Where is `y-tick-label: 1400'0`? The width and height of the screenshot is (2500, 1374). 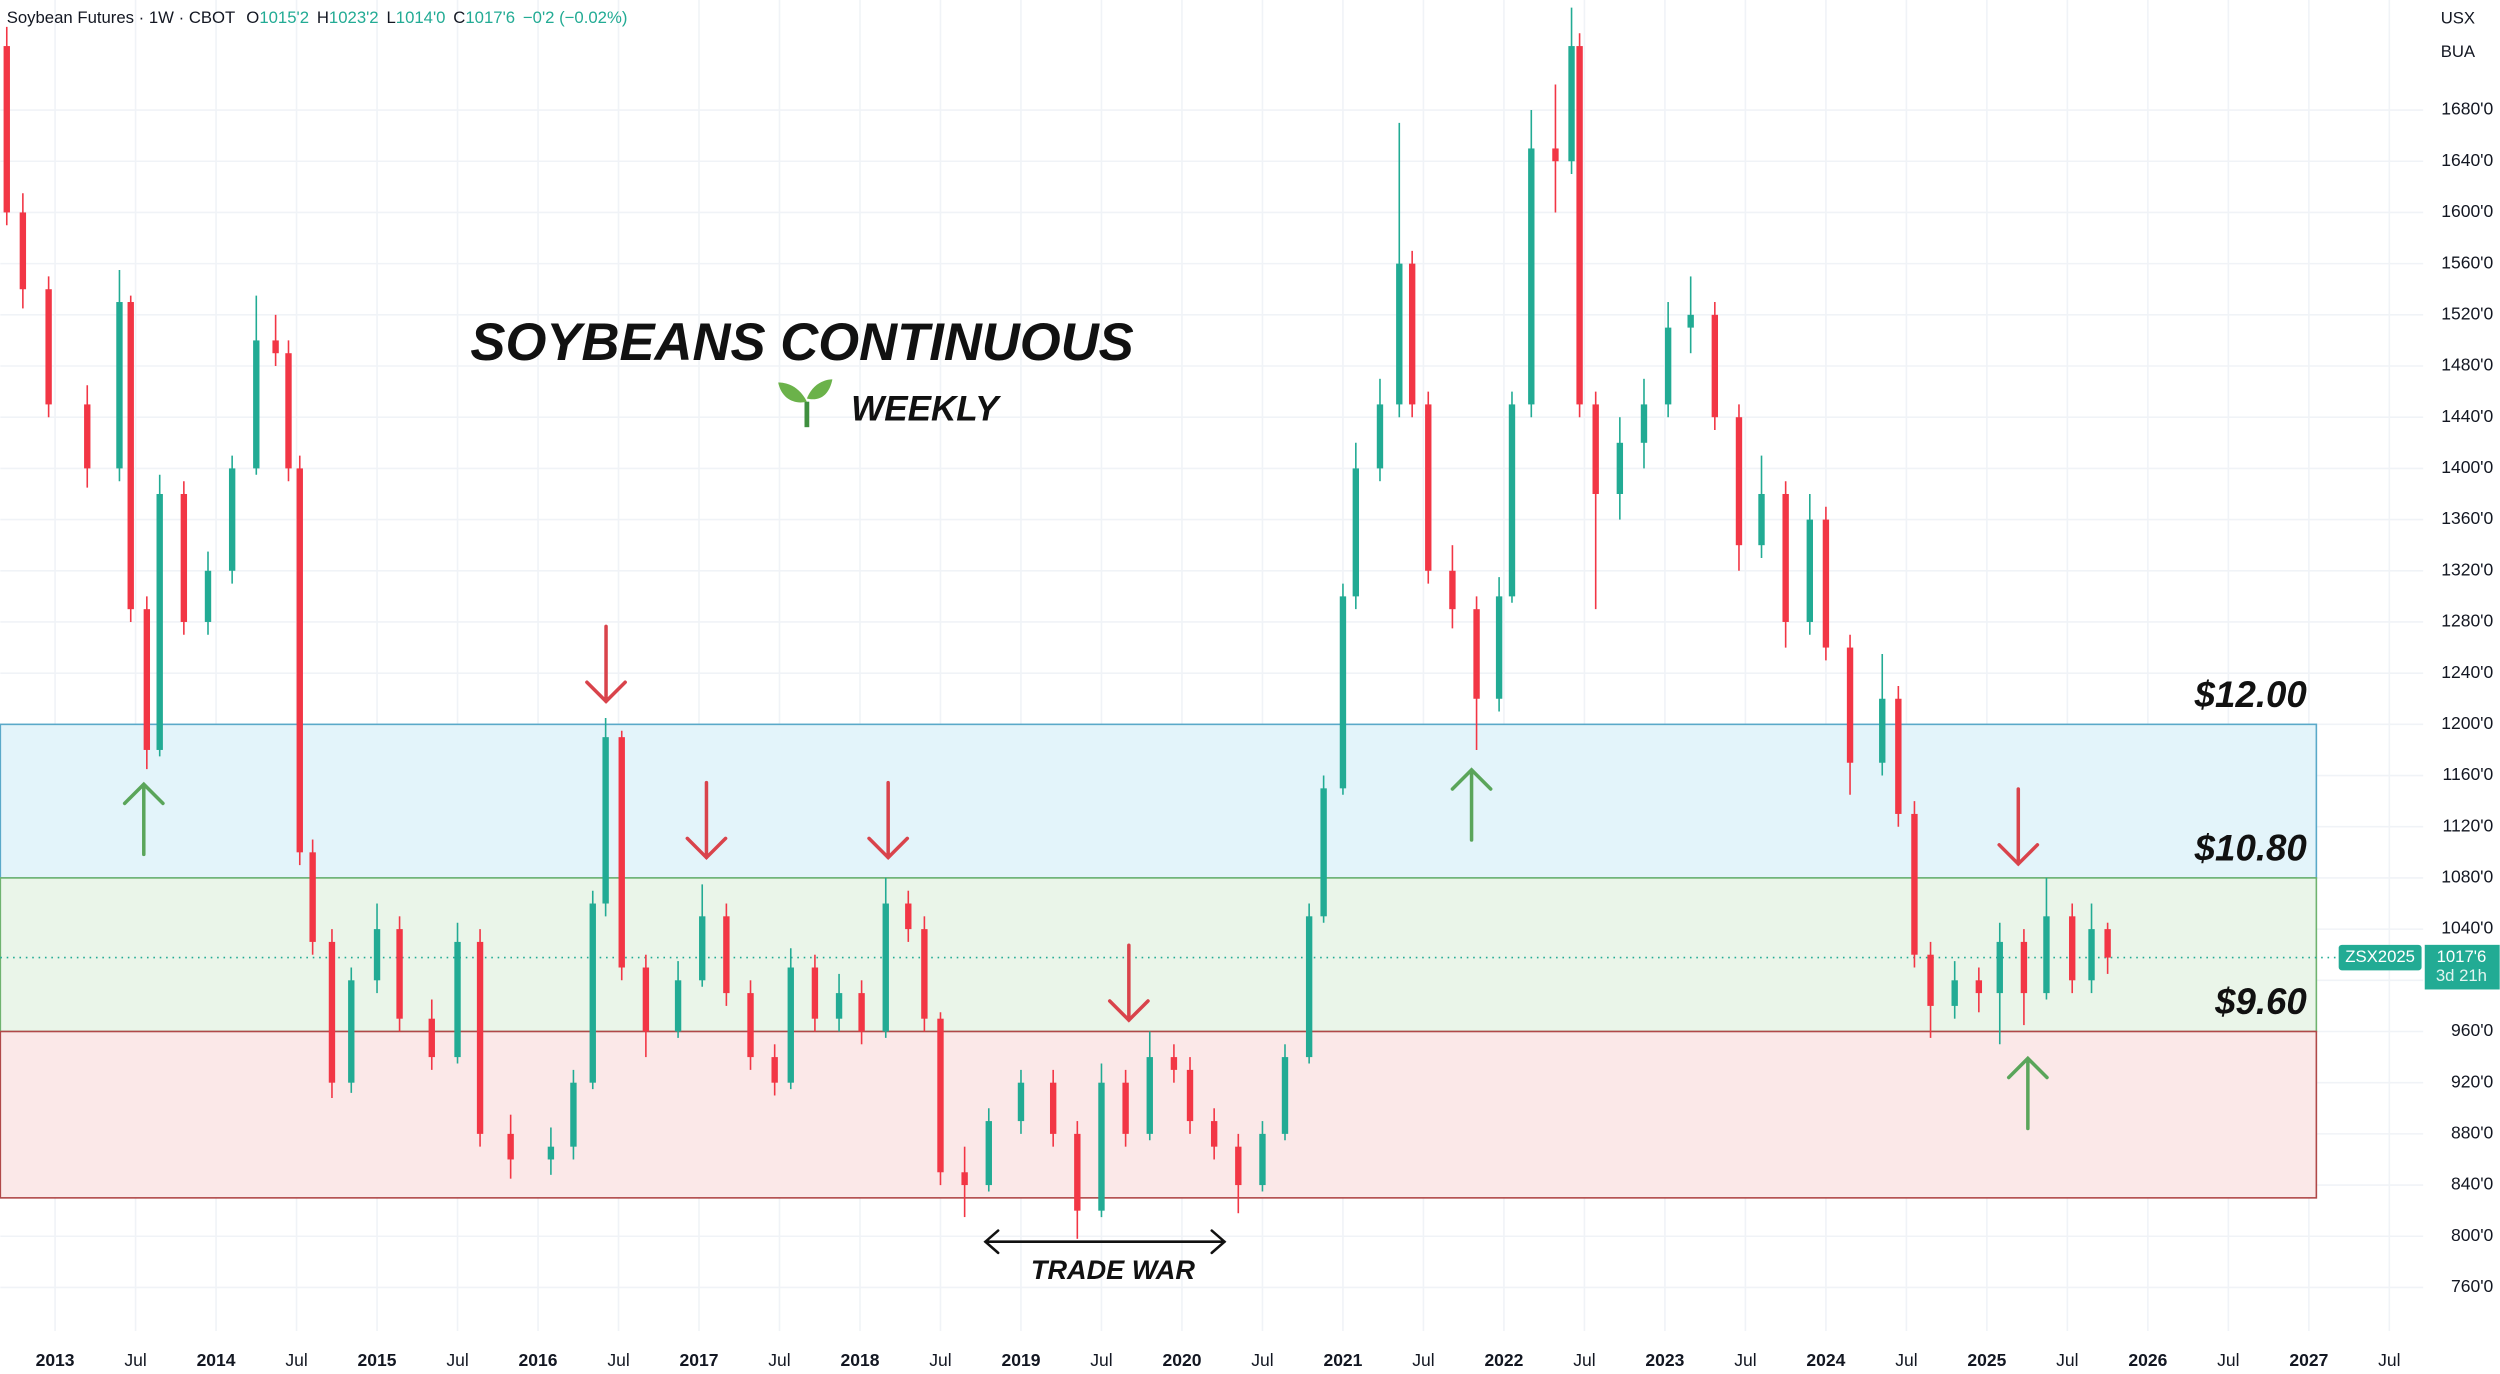
y-tick-label: 1400'0 is located at coordinates (2467, 467).